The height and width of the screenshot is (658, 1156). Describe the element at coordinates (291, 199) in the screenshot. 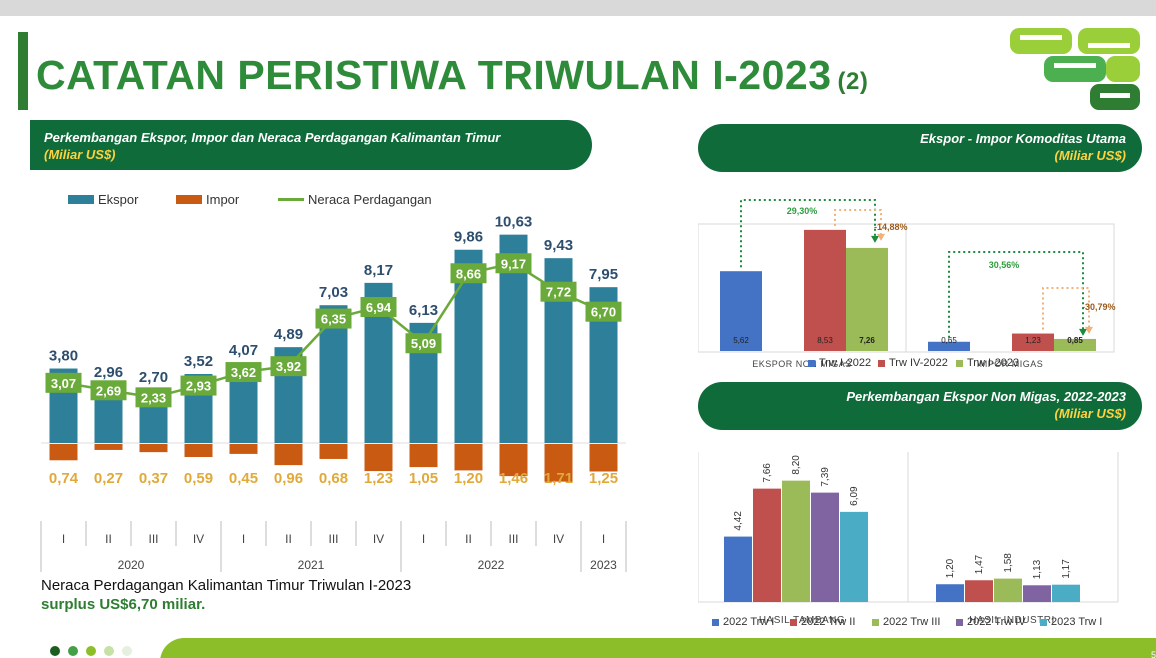

I see `legend-neraca-swatch` at that location.